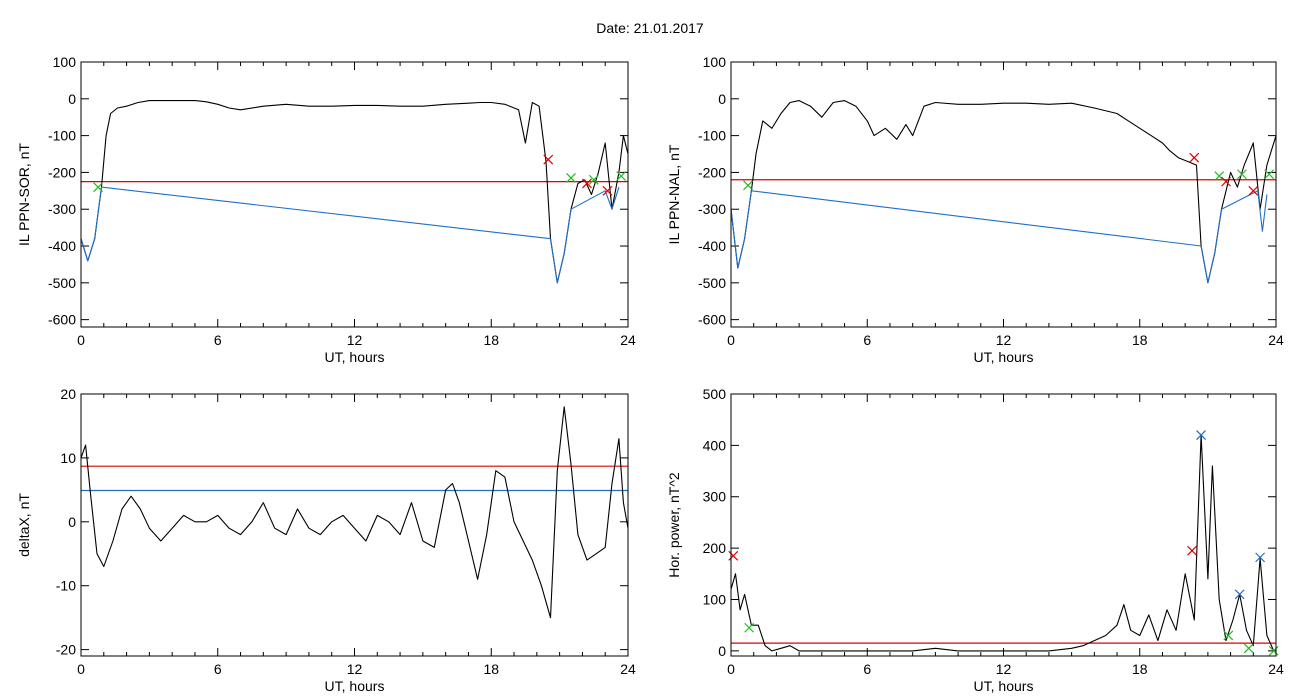 The width and height of the screenshot is (1300, 700). Describe the element at coordinates (24, 194) in the screenshot. I see `y-axis-label: IL PPN-SOR, nT` at that location.